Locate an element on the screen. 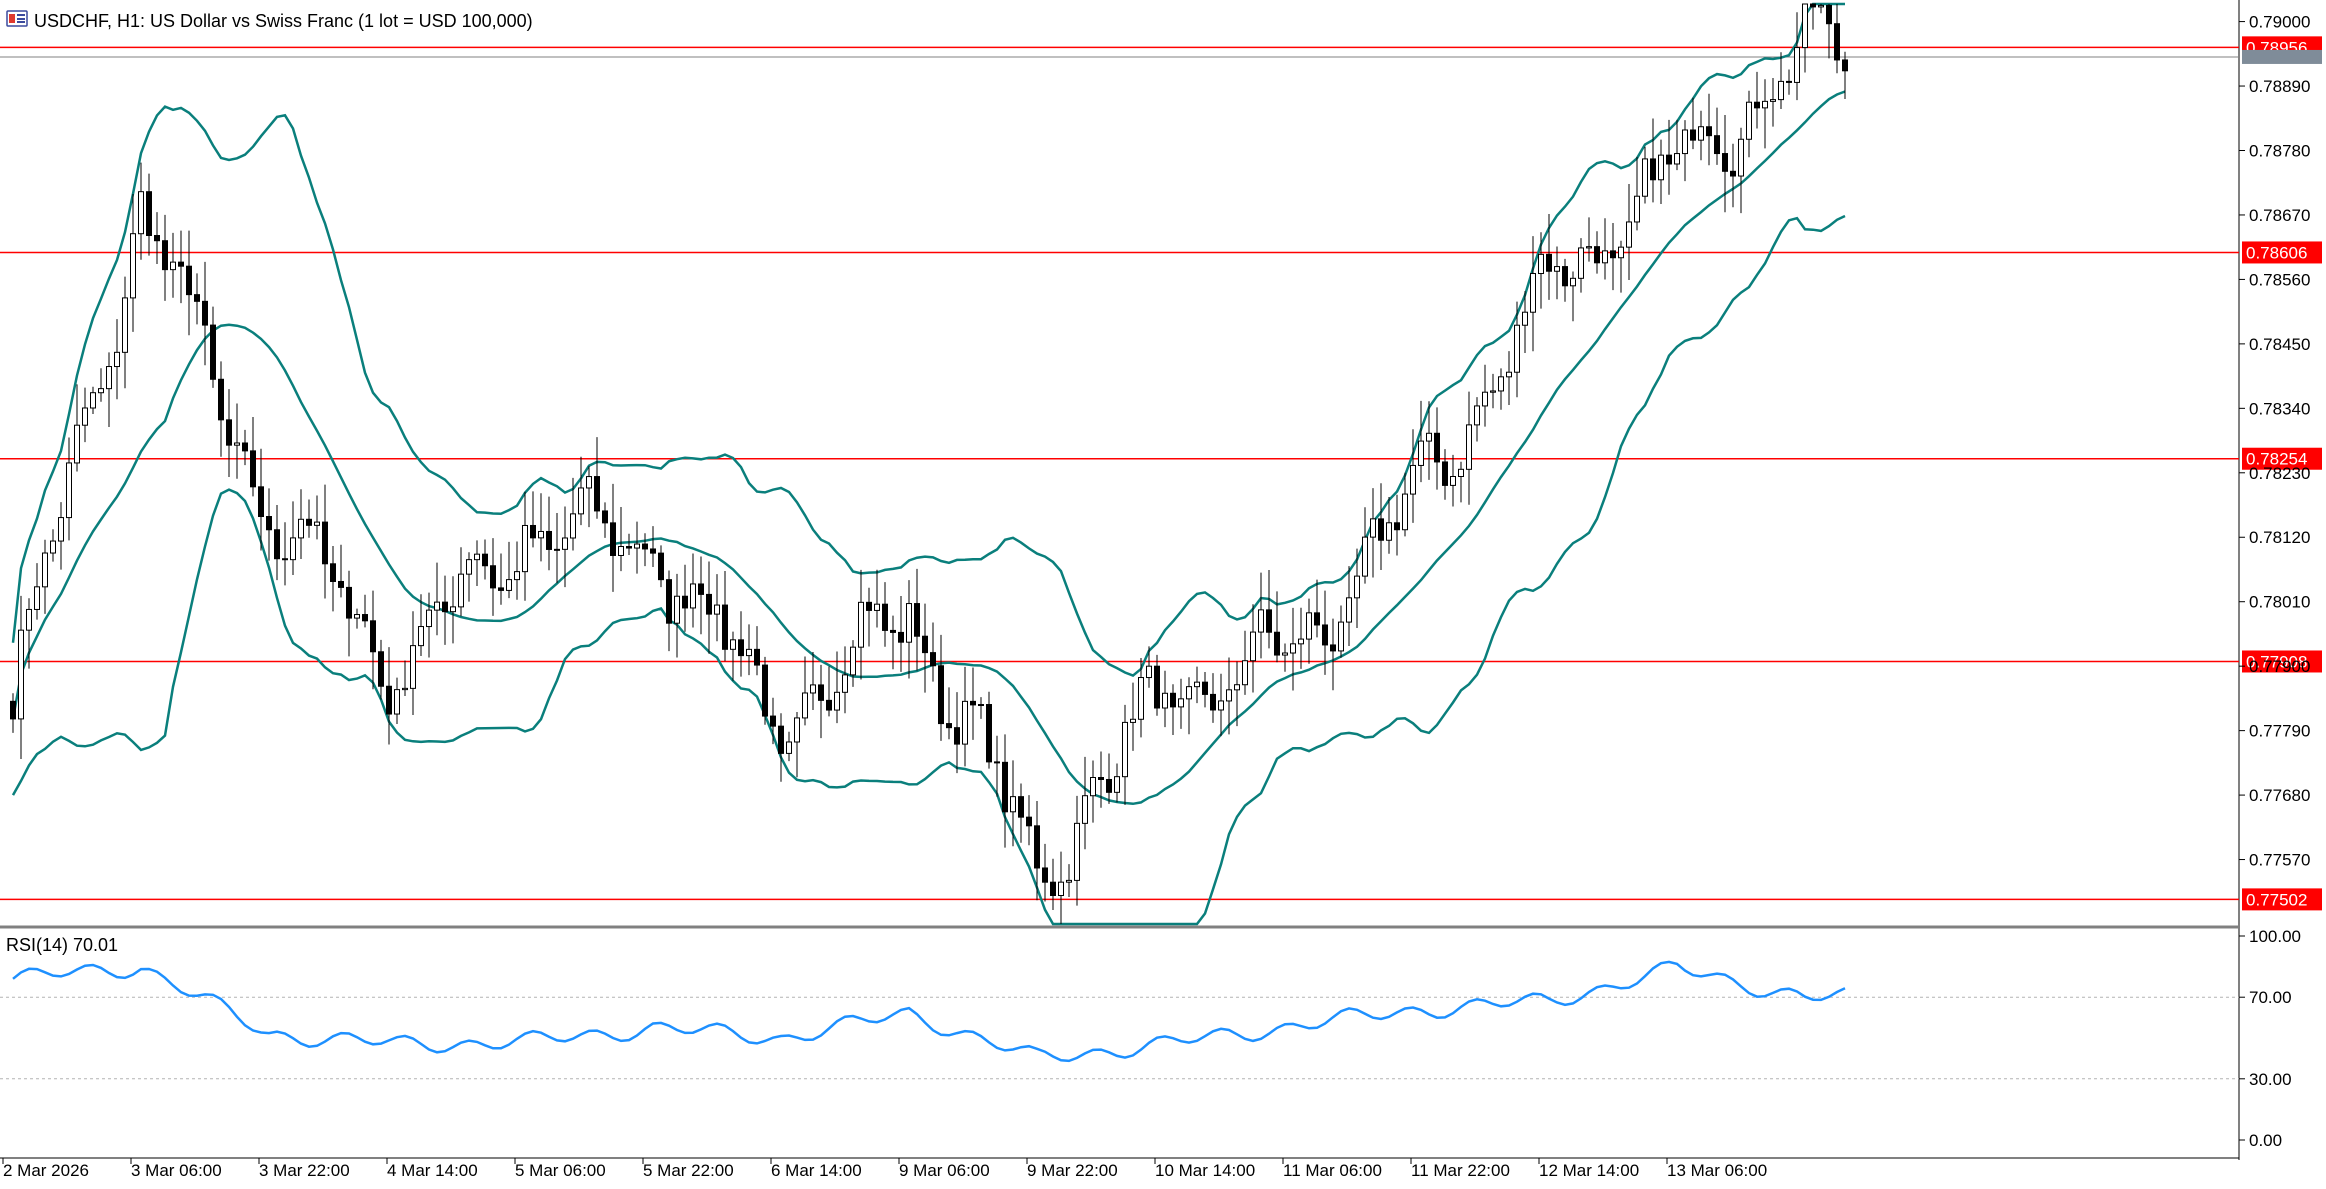  time-tick-label: 13 Mar 06:00 is located at coordinates (1717, 1170).